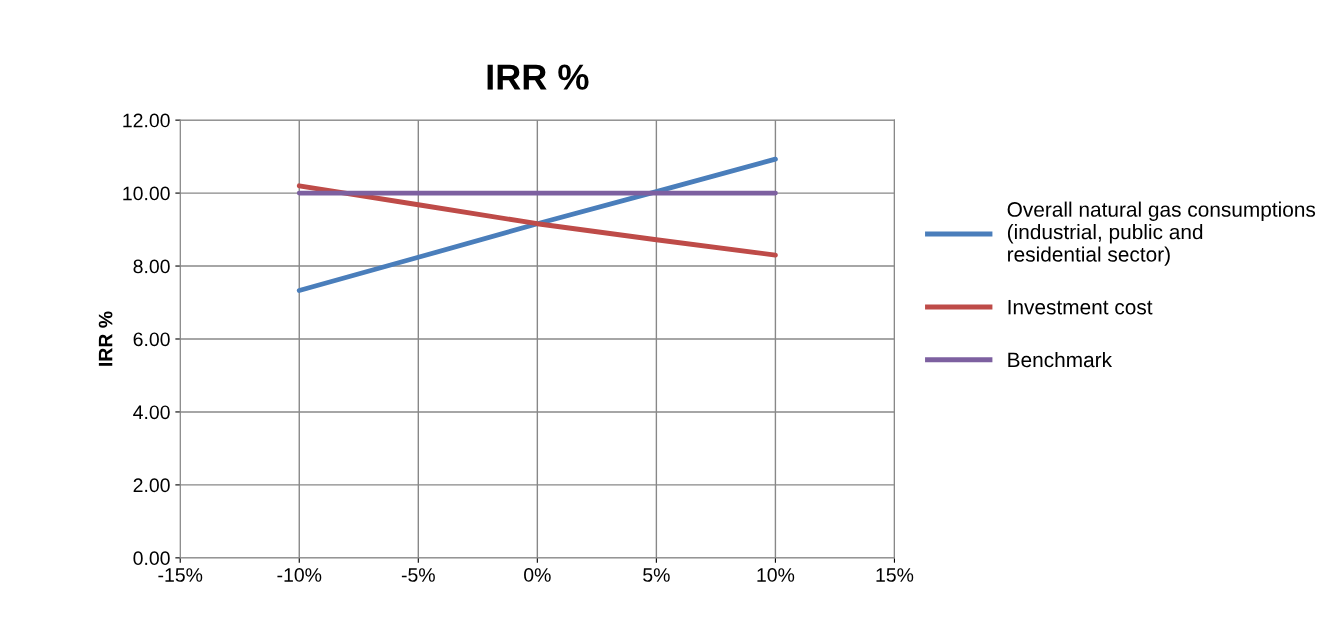 This screenshot has width=1335, height=639. I want to click on x-tick-label: 10%, so click(776, 575).